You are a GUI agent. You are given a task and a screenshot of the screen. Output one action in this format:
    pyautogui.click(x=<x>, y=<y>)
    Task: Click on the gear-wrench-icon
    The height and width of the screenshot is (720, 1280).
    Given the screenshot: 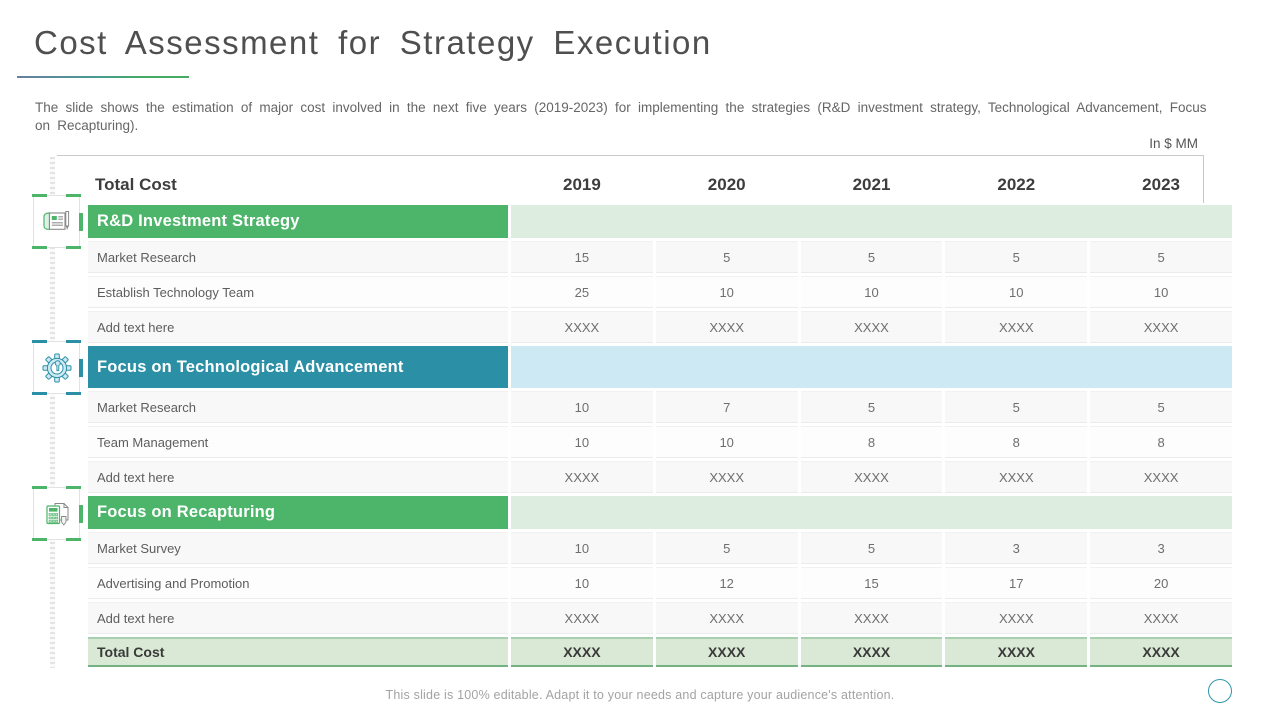 What is the action you would take?
    pyautogui.click(x=57, y=367)
    